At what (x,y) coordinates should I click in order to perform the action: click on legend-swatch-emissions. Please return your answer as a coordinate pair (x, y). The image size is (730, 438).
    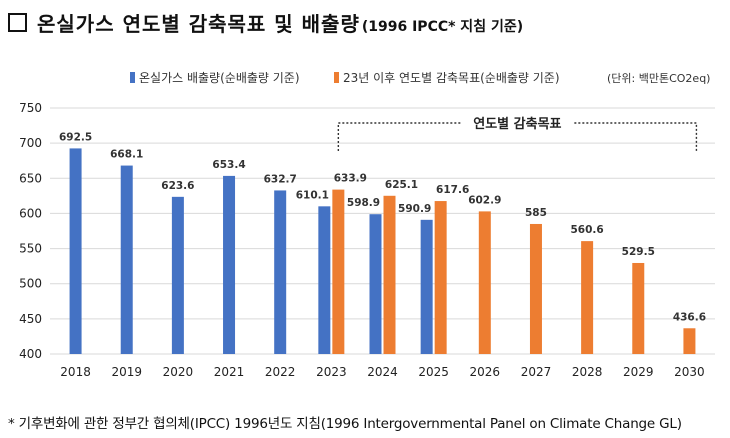
    Looking at the image, I should click on (132, 77).